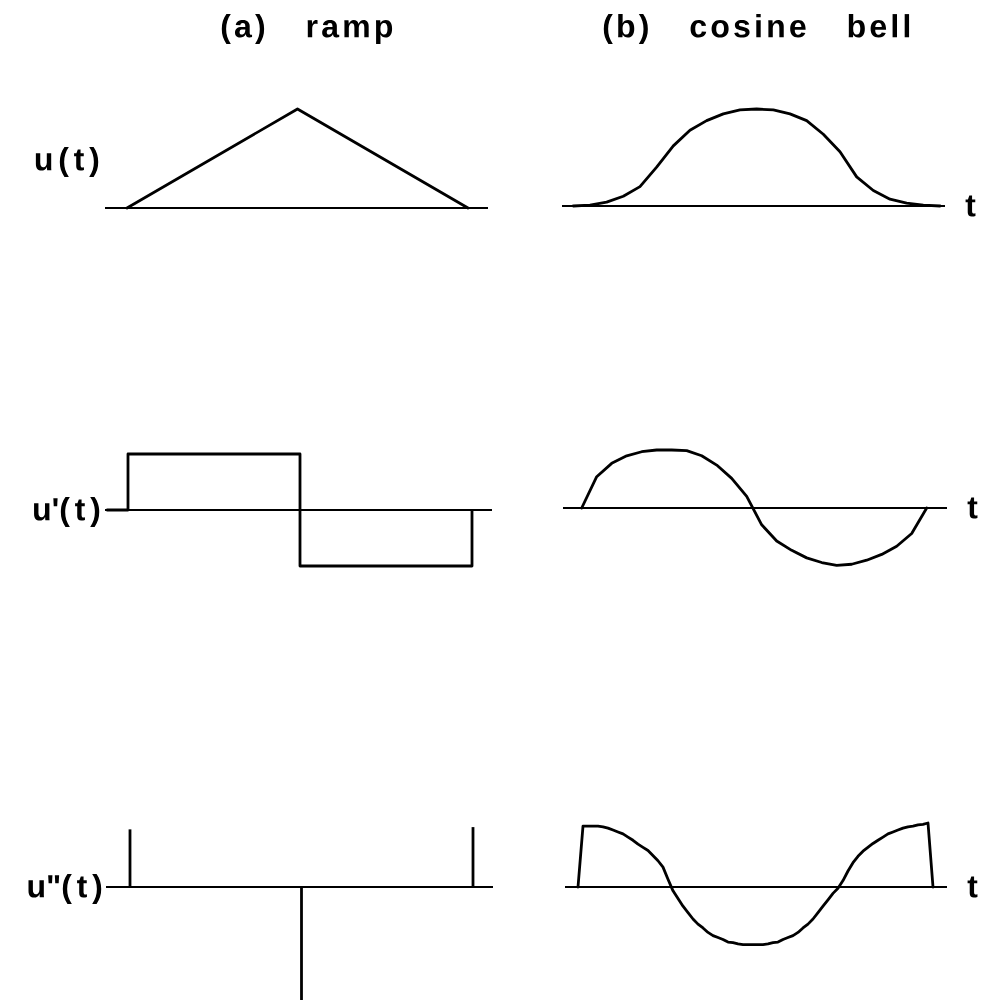 This screenshot has width=982, height=1002. I want to click on chart-title: (a) ramp, so click(307, 29).